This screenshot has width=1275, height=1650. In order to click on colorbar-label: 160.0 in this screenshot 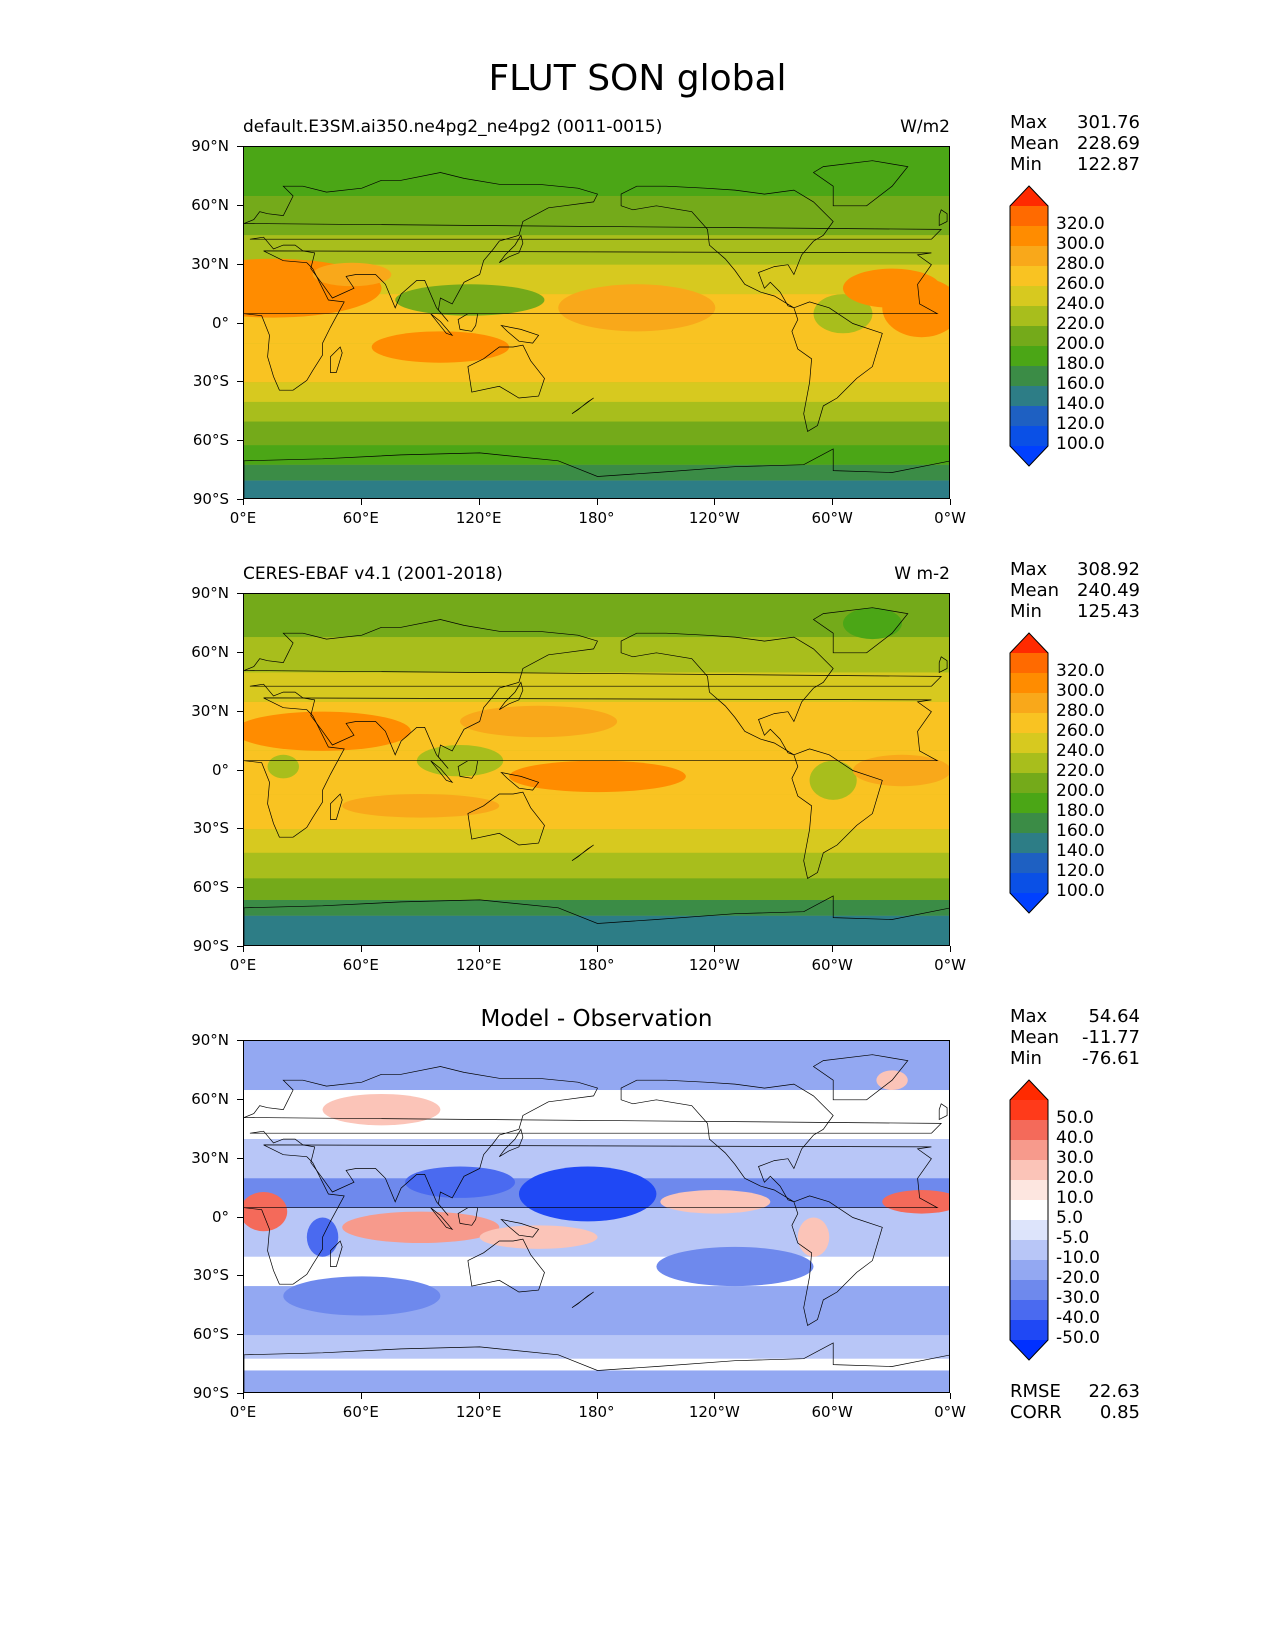, I will do `click(1080, 831)`.